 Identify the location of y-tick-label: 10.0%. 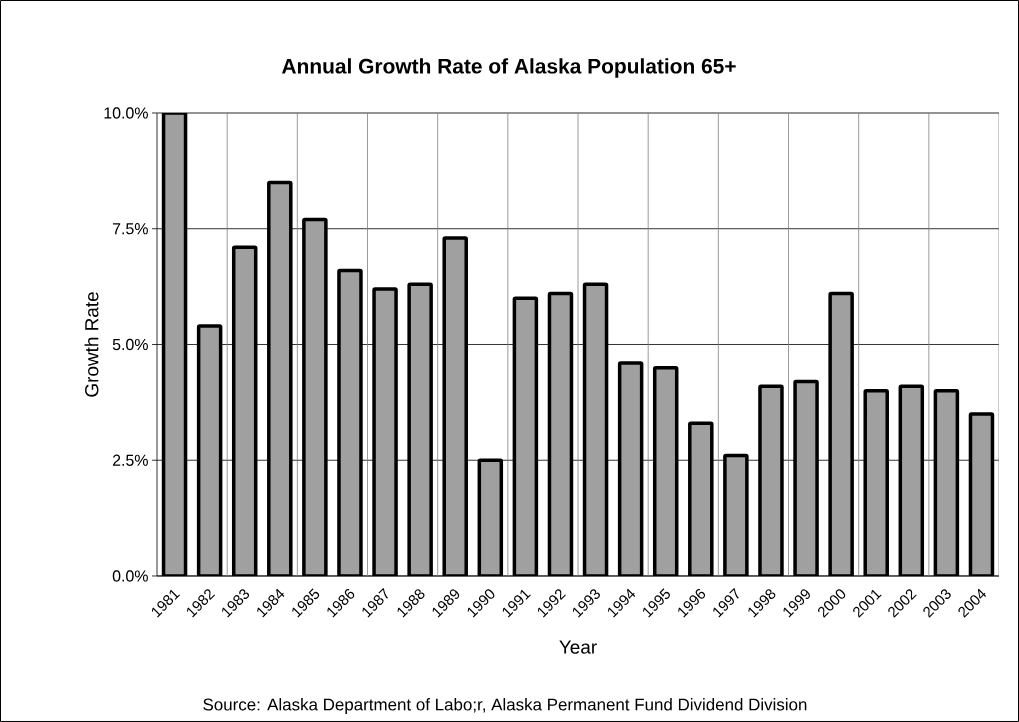
(126, 113).